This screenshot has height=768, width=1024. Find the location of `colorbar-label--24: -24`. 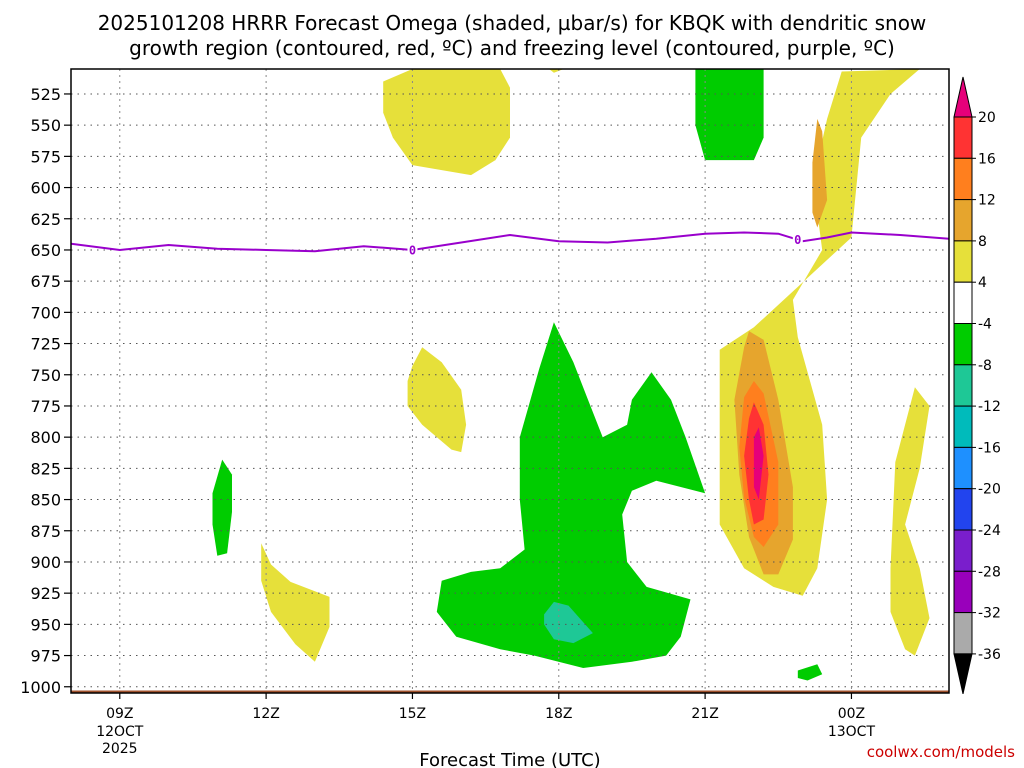

colorbar-label--24: -24 is located at coordinates (989, 531).